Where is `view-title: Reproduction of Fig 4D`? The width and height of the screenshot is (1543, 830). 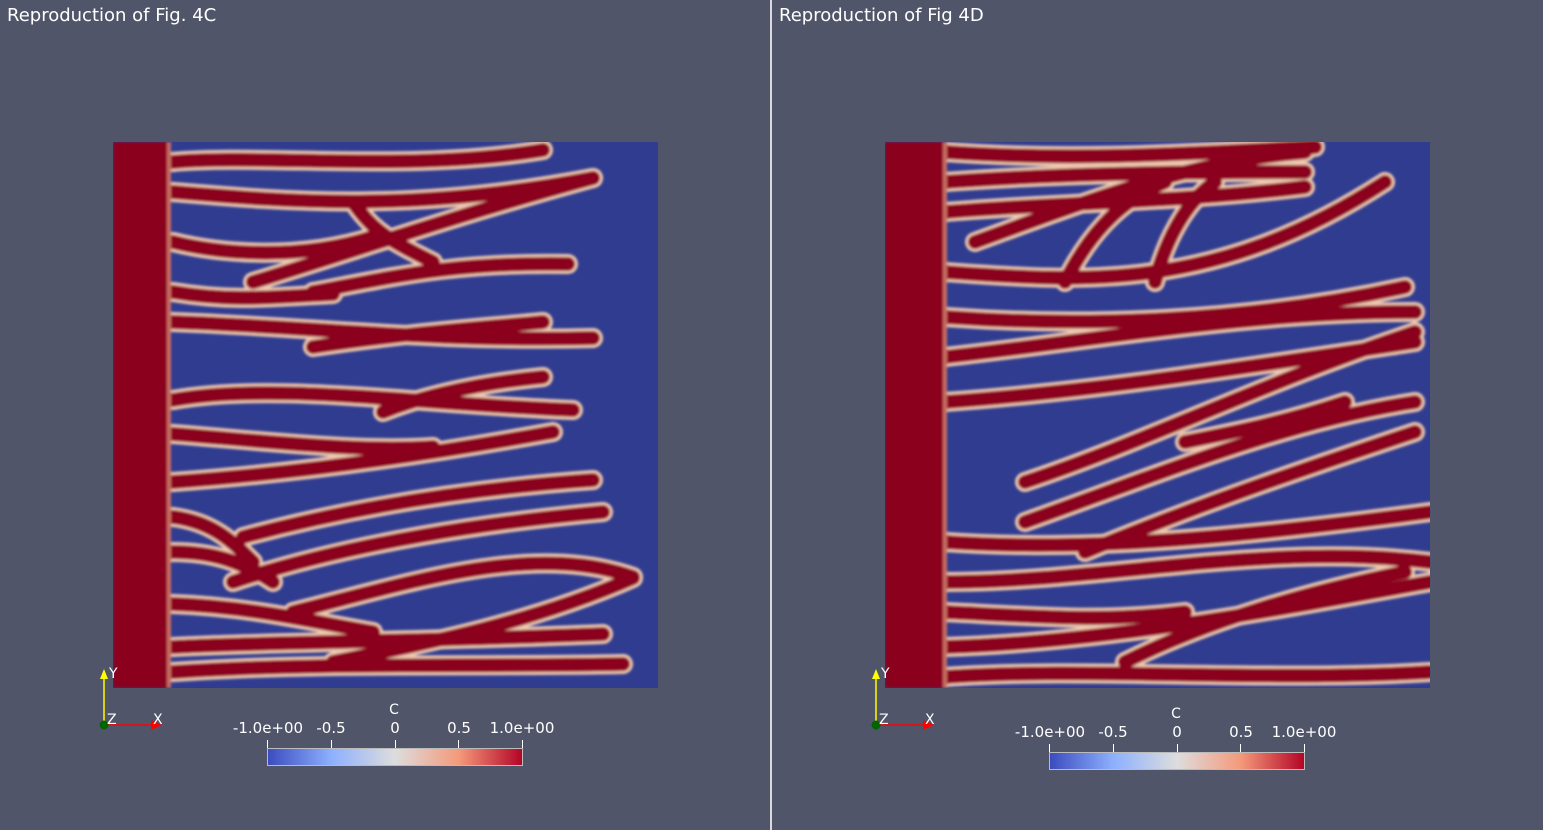 view-title: Reproduction of Fig 4D is located at coordinates (881, 15).